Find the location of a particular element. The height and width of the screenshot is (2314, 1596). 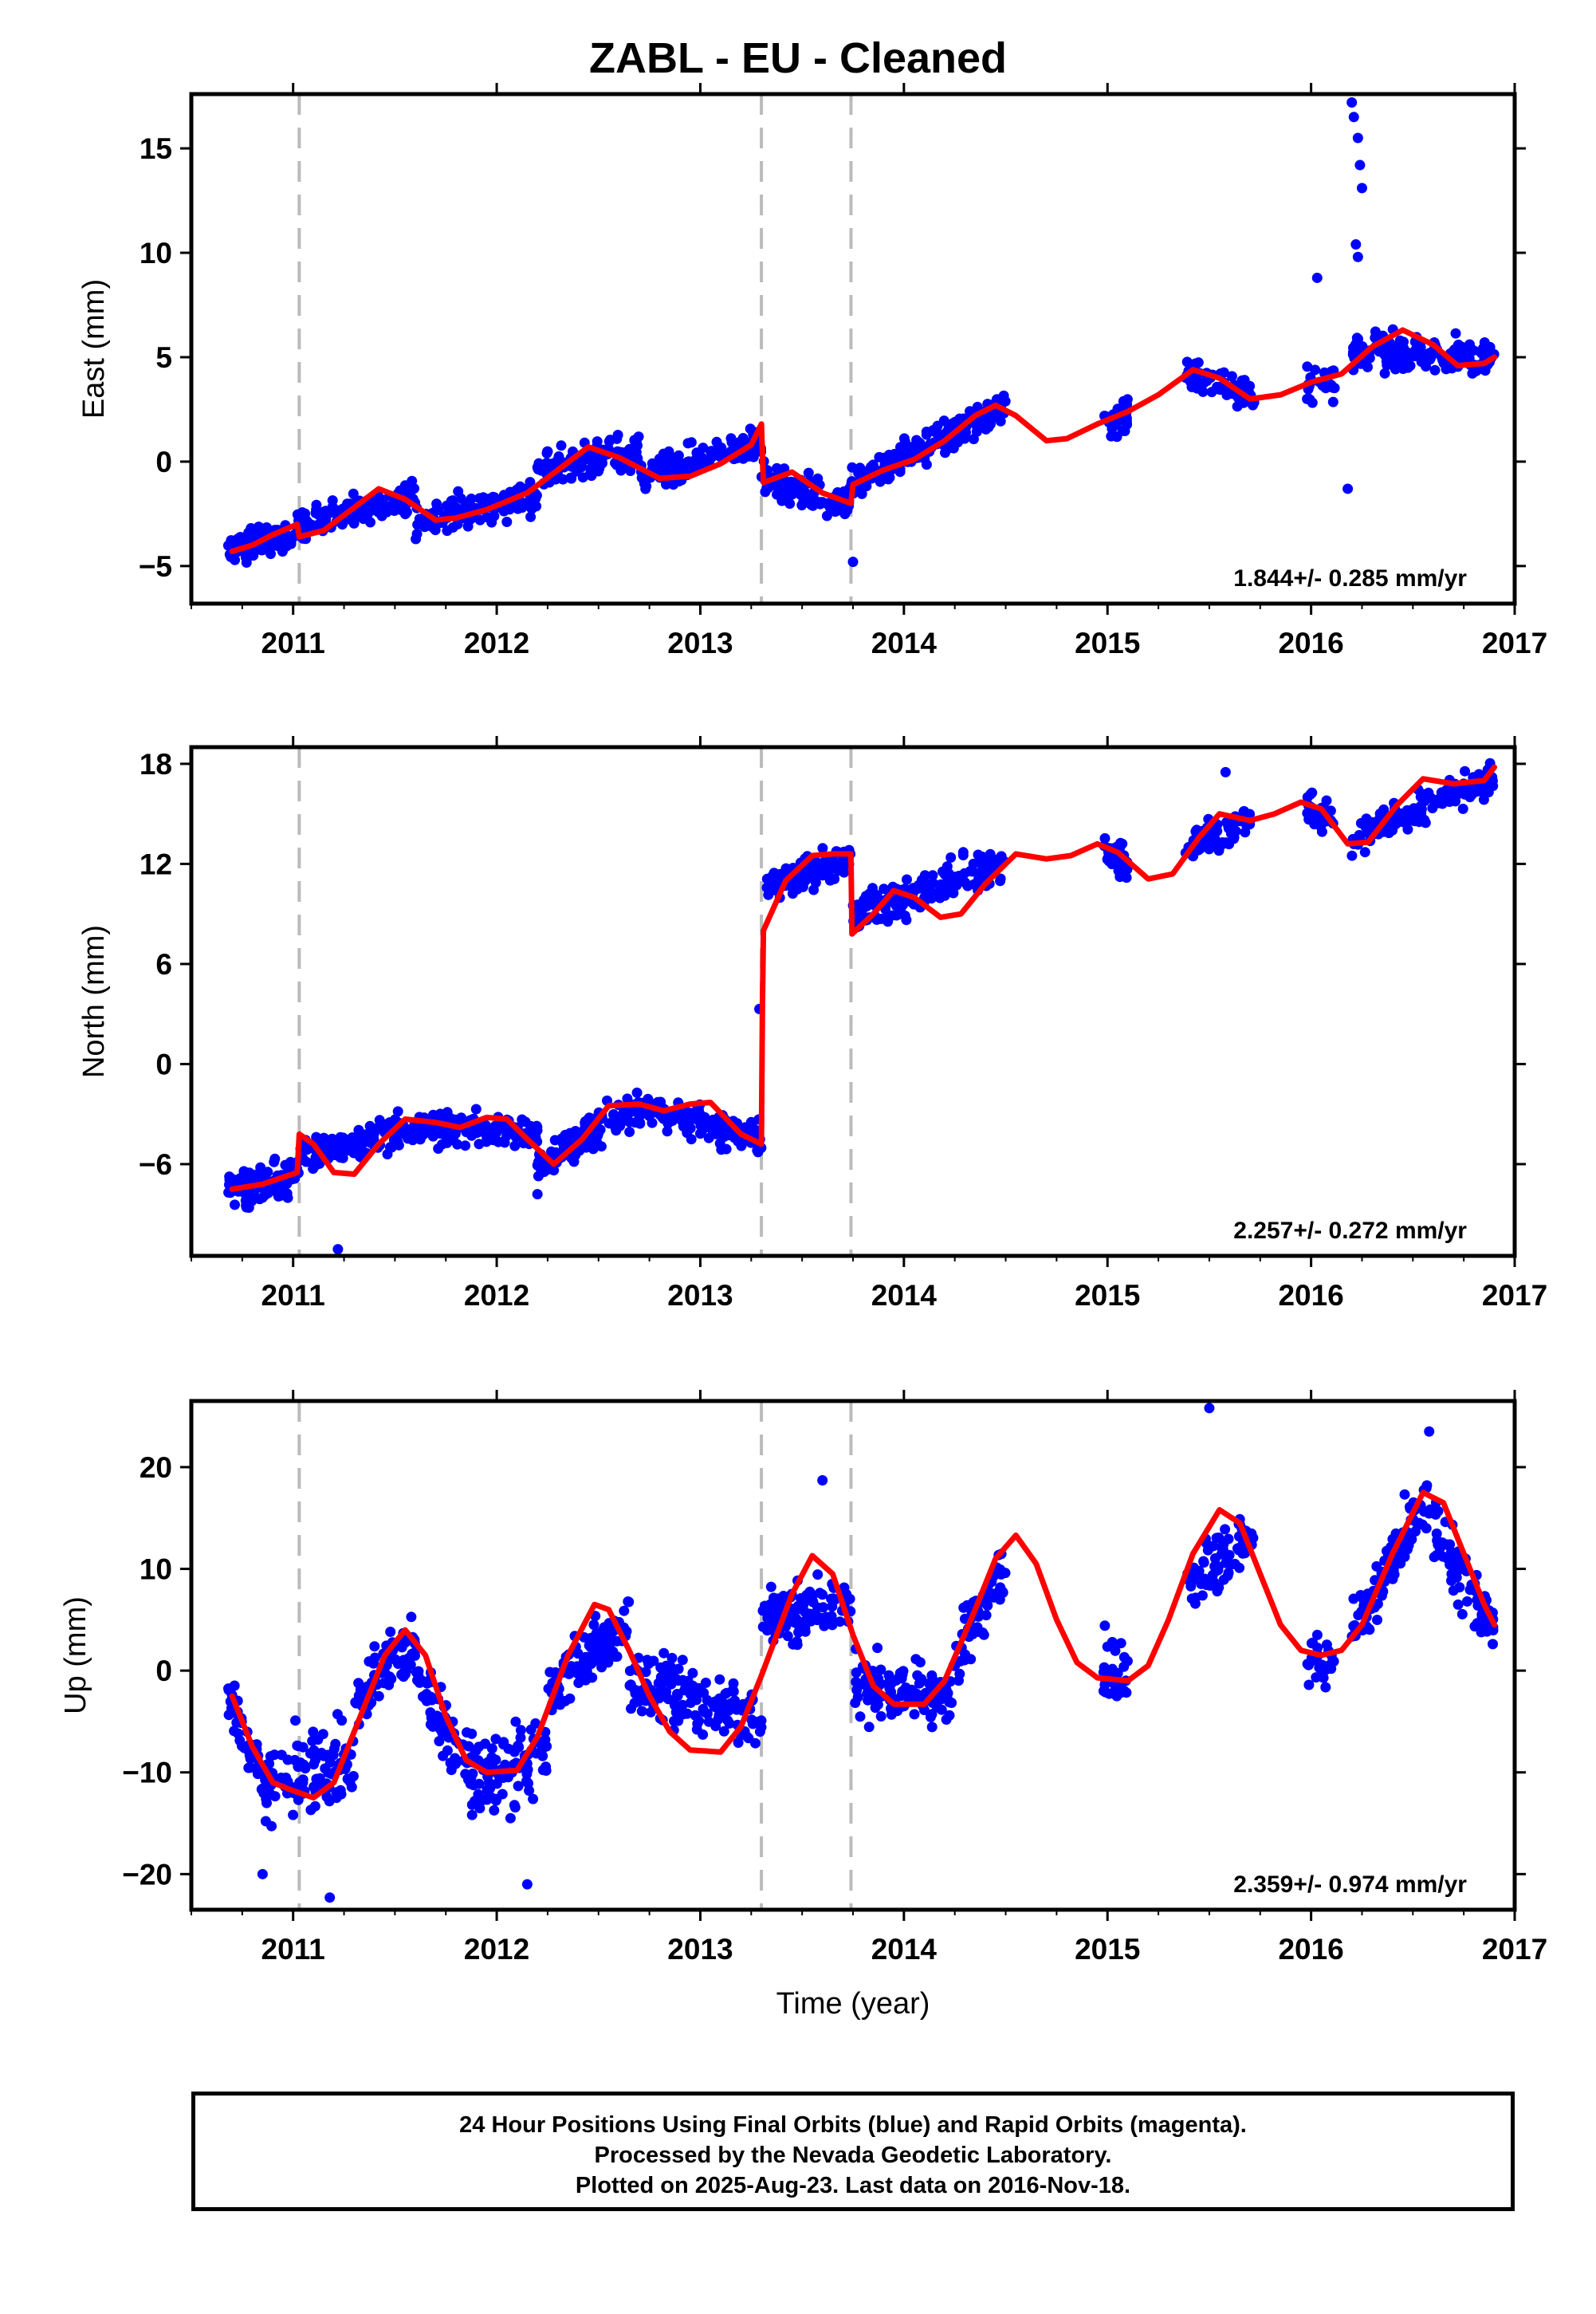

y-tick-label: 0 is located at coordinates (163, 462).